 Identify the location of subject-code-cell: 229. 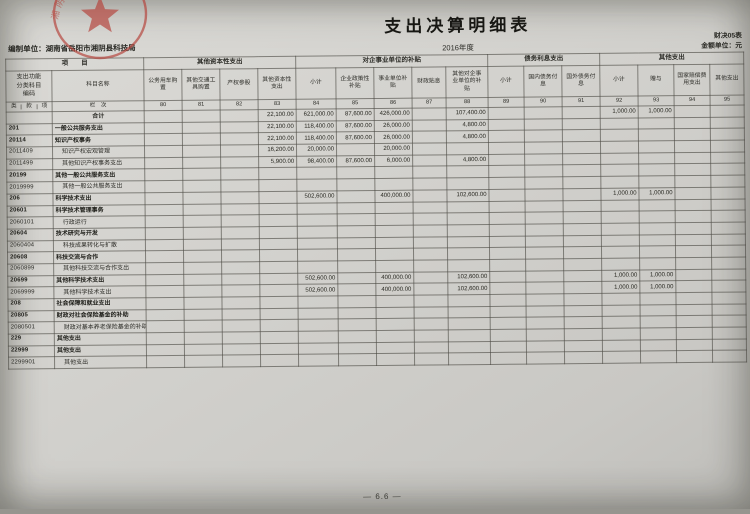
(31, 339).